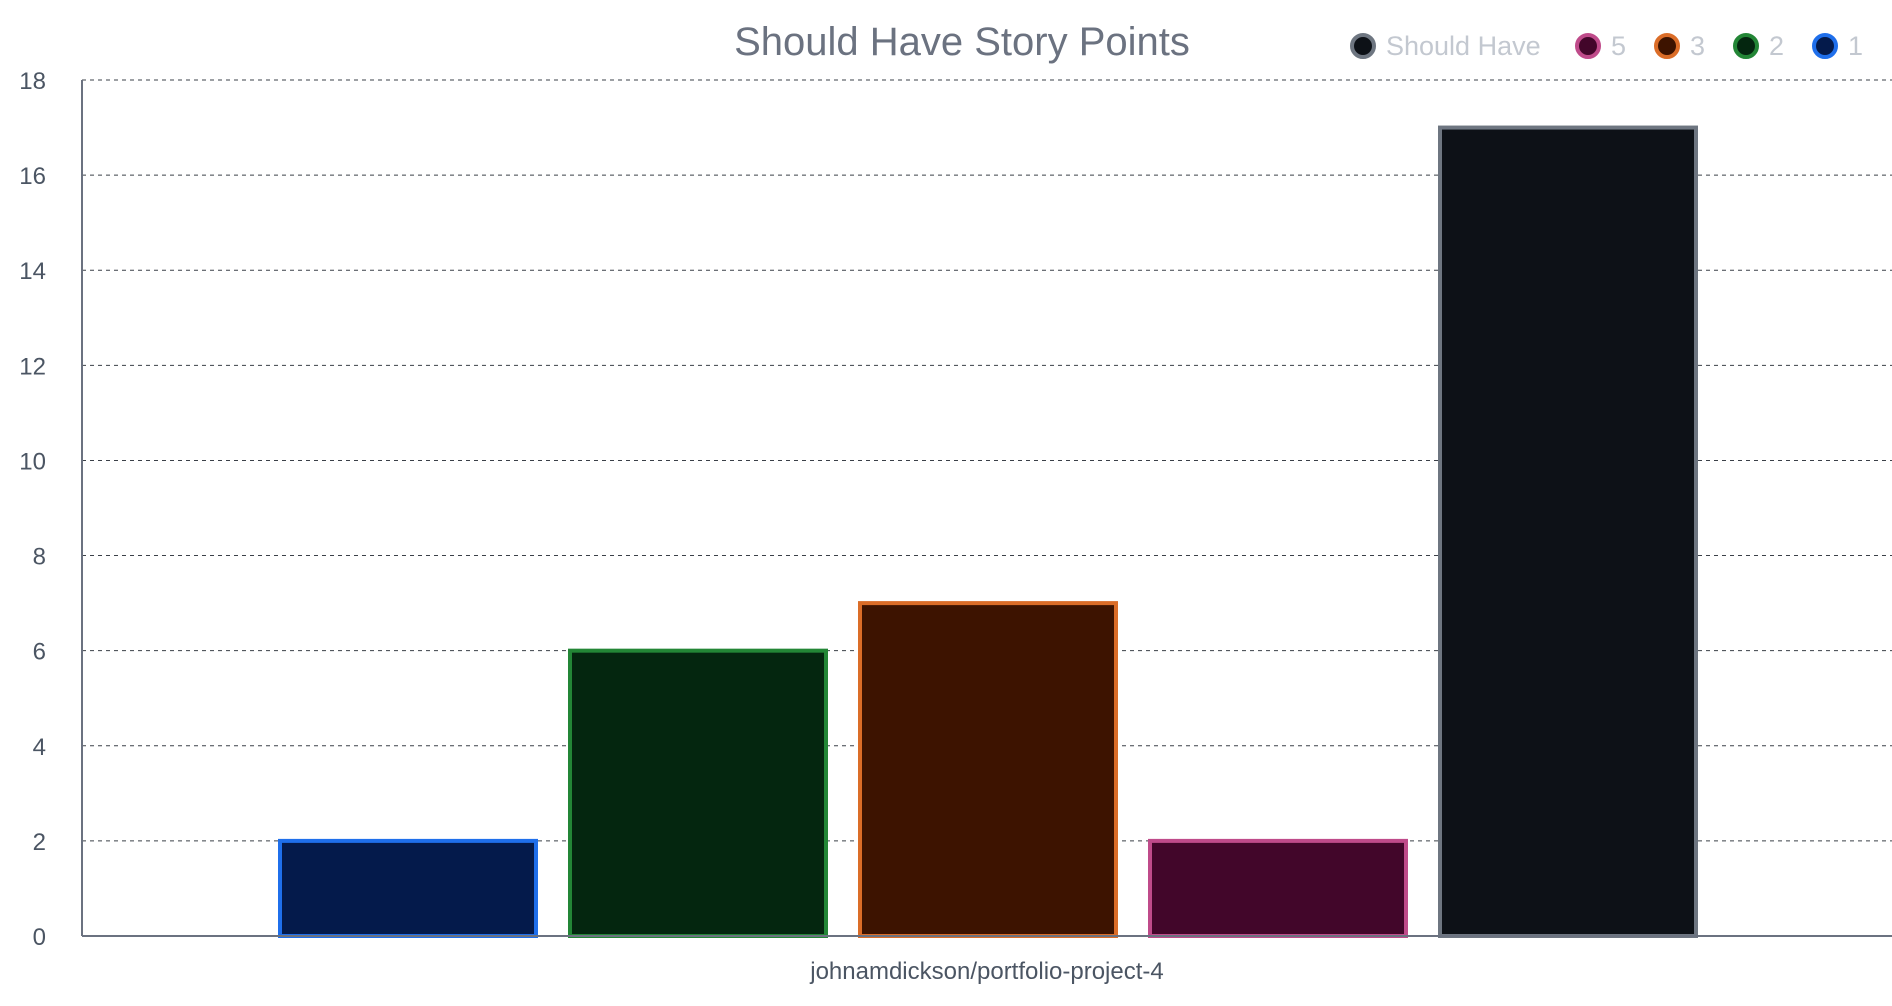 Image resolution: width=1892 pixels, height=1006 pixels. Describe the element at coordinates (1855, 46) in the screenshot. I see `legend-label: 1` at that location.